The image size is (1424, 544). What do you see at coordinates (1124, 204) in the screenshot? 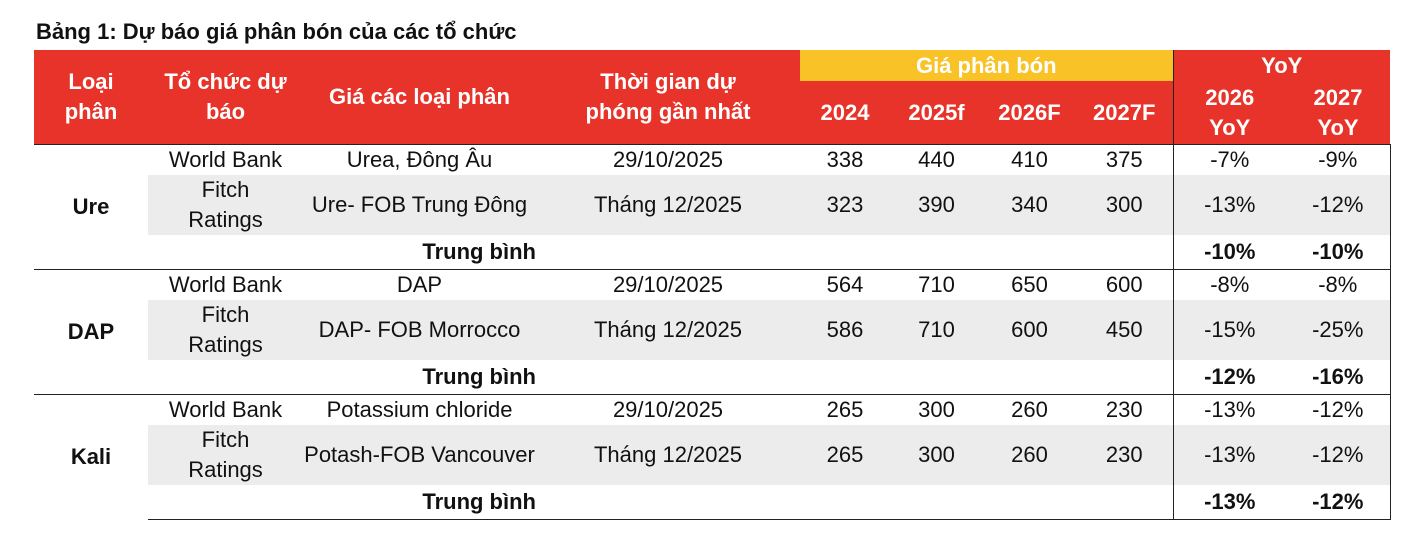
I see `price-2027-cell: 300` at bounding box center [1124, 204].